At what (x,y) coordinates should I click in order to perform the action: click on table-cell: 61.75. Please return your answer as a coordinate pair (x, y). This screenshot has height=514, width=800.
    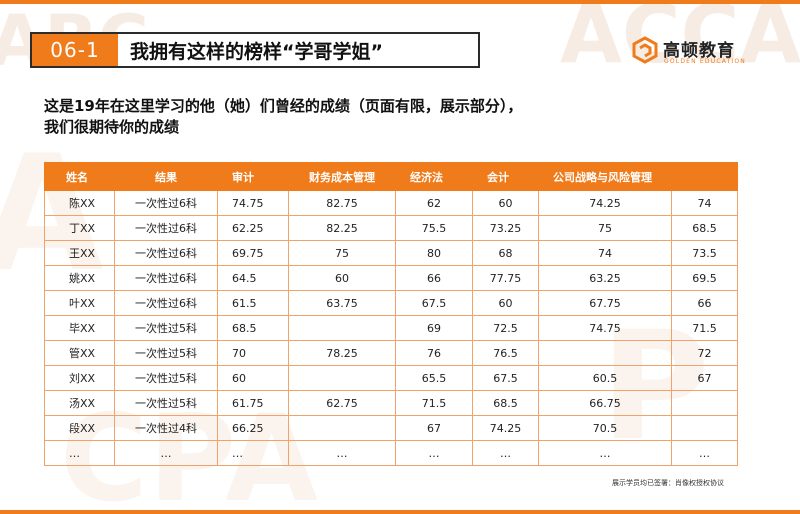
    Looking at the image, I should click on (253, 403).